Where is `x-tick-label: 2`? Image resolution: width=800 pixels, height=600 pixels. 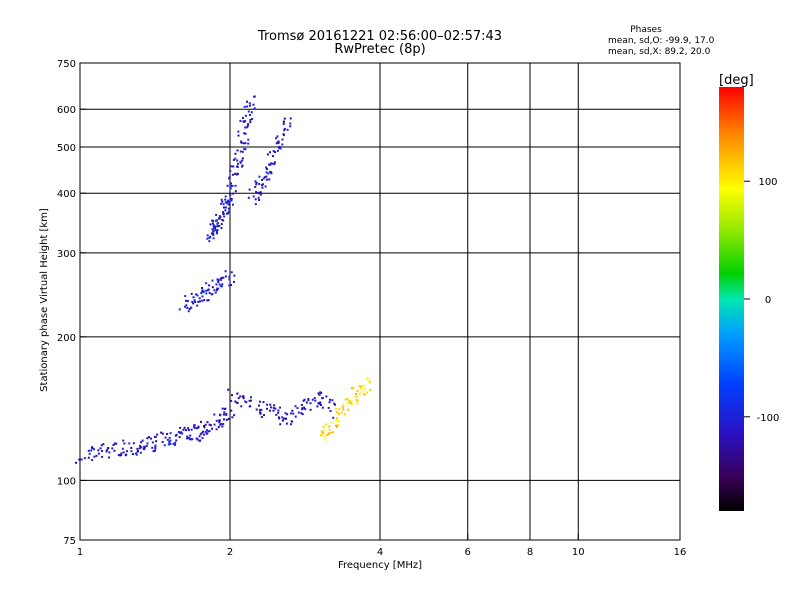 x-tick-label: 2 is located at coordinates (230, 552).